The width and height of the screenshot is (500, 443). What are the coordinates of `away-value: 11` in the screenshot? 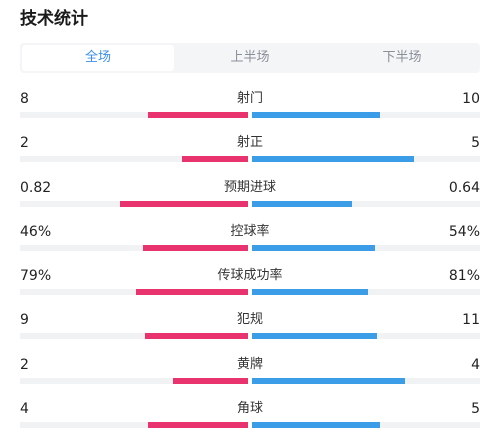 It's located at (471, 320).